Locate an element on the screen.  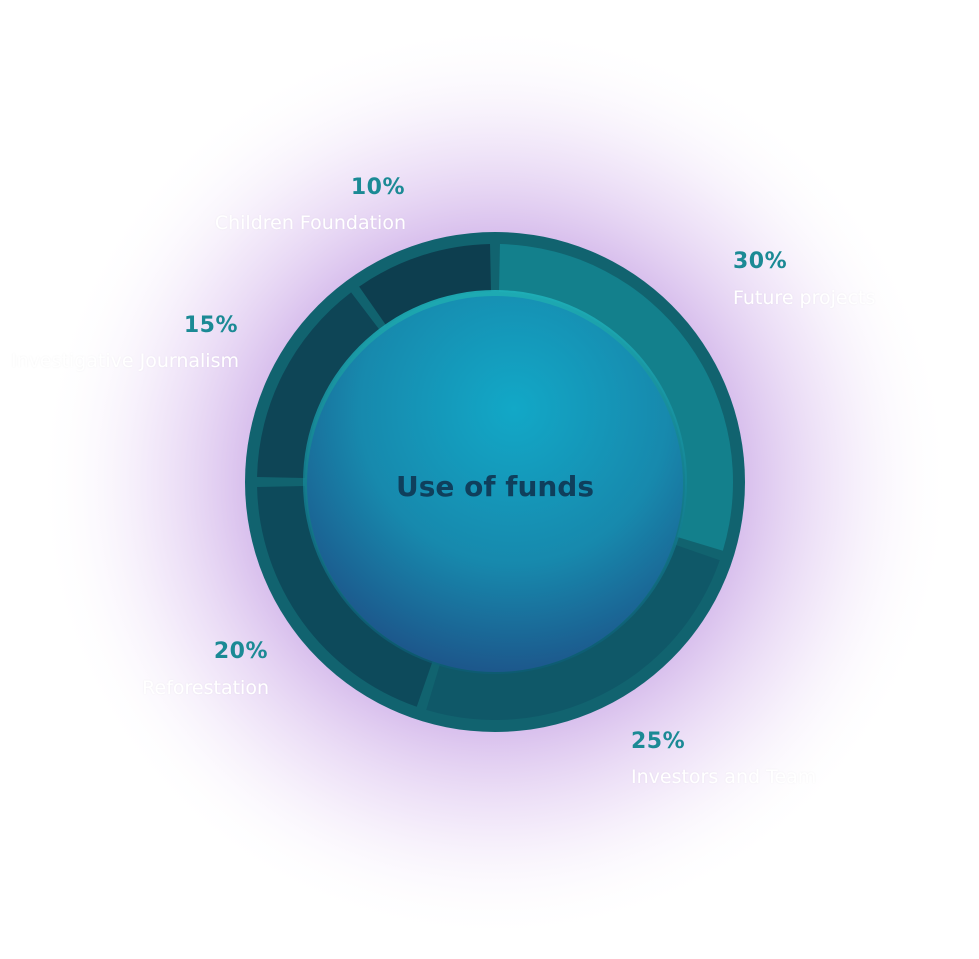
slice-label-future-percent: 30% is located at coordinates (760, 261).